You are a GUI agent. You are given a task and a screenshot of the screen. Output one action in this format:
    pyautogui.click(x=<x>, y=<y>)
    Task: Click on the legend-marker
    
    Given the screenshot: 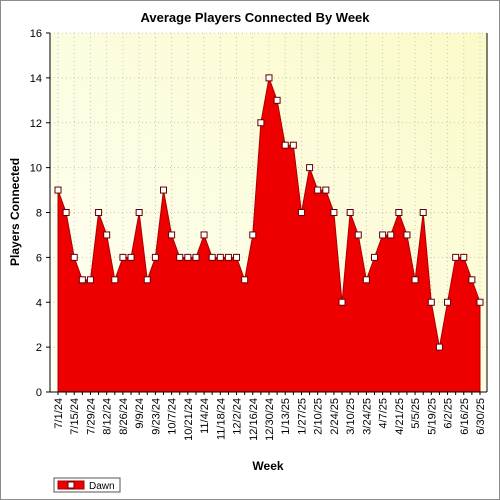 What is the action you would take?
    pyautogui.click(x=71, y=485)
    